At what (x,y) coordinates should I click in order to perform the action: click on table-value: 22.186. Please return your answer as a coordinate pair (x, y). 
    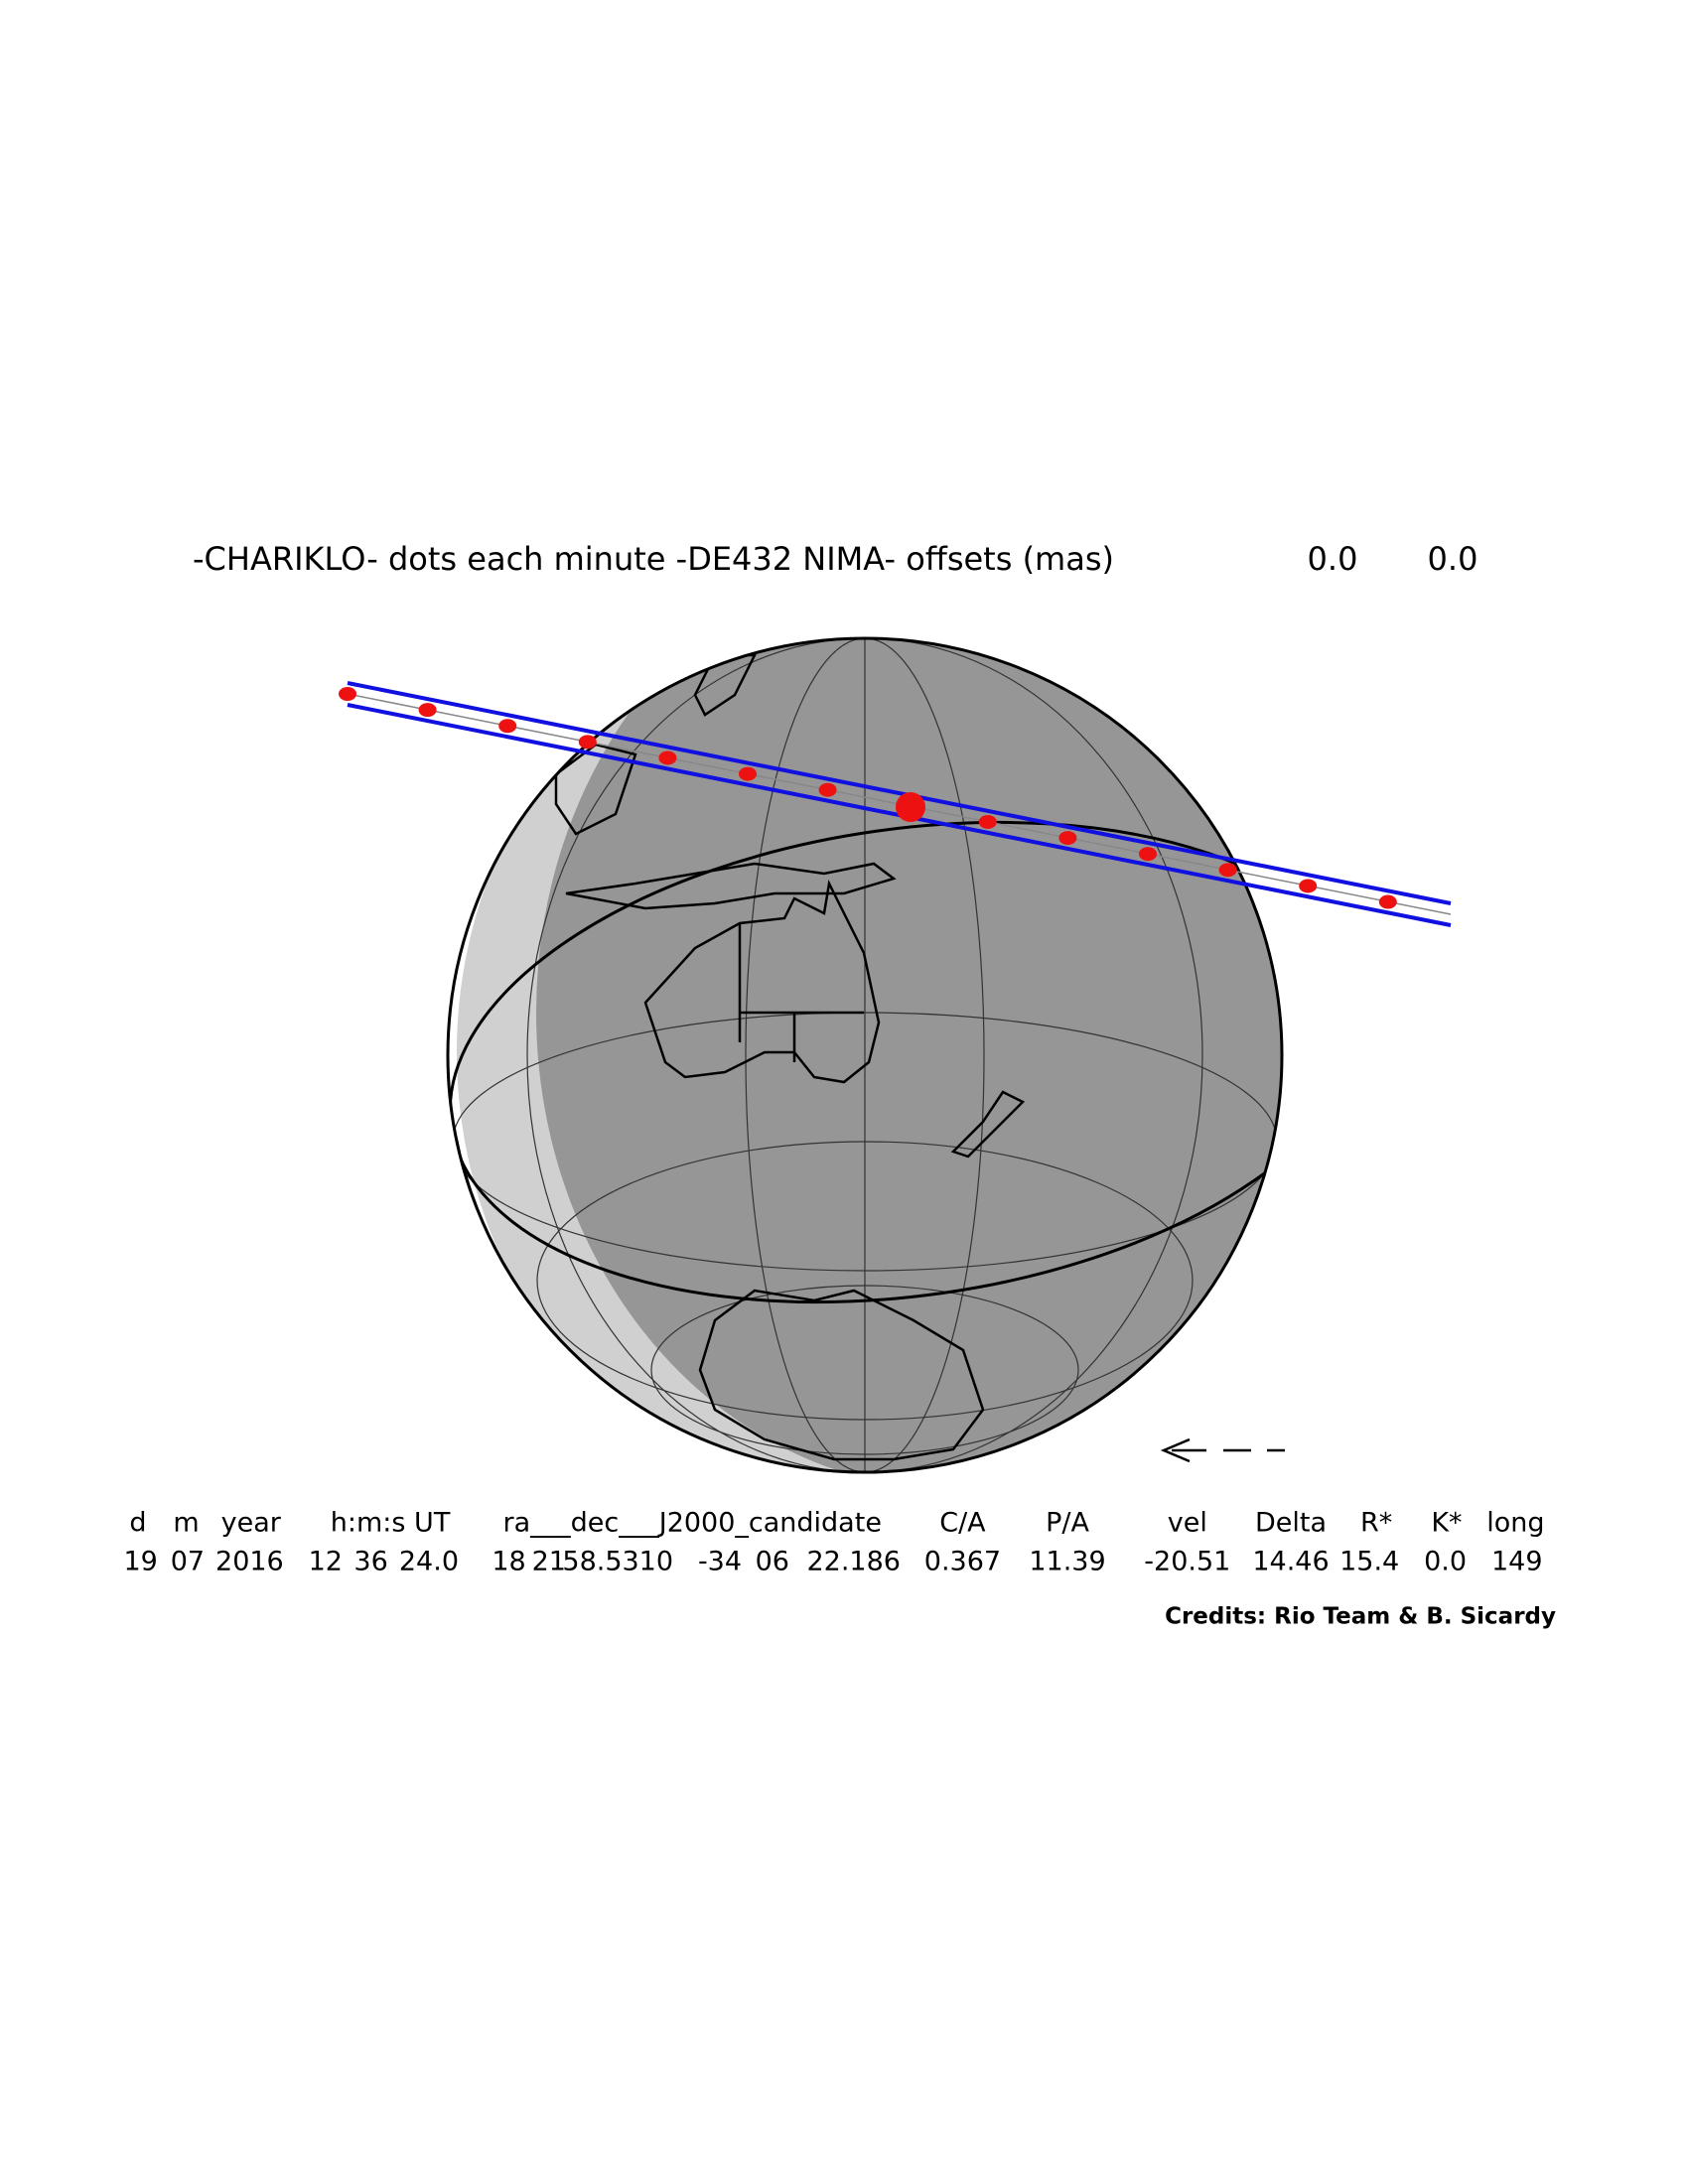
    Looking at the image, I should click on (853, 1562).